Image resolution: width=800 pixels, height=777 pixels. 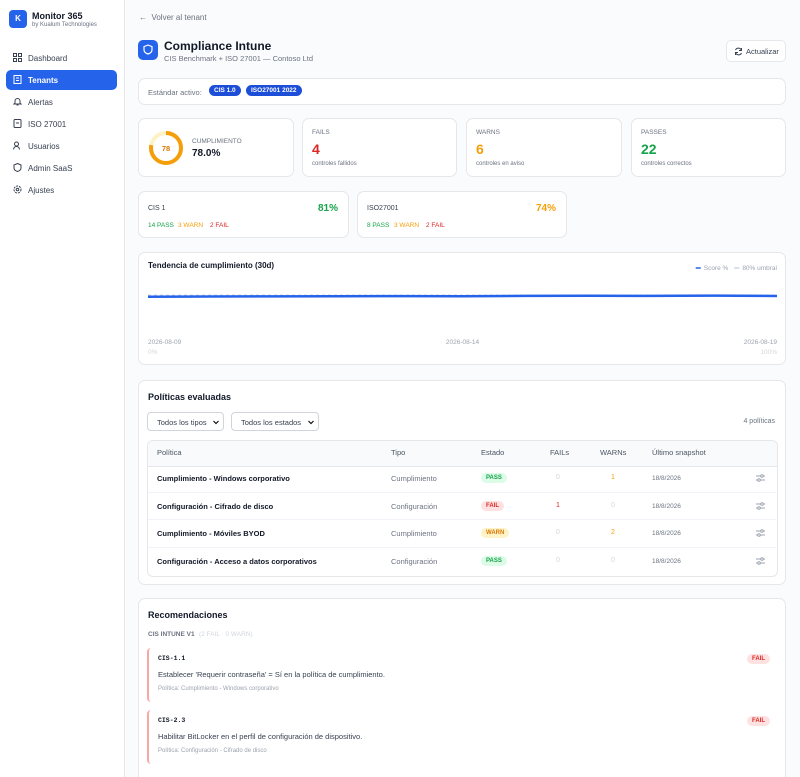 What do you see at coordinates (654, 132) in the screenshot?
I see `kpi-label: PASSES` at bounding box center [654, 132].